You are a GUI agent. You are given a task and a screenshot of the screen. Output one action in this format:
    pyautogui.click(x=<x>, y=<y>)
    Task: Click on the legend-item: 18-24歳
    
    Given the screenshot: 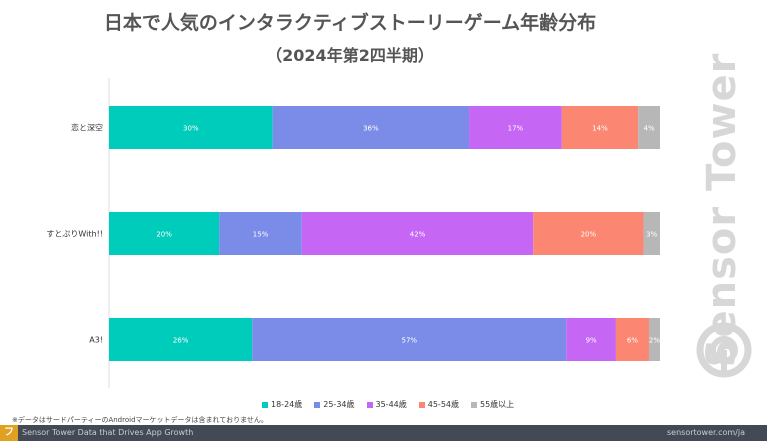 What is the action you would take?
    pyautogui.click(x=282, y=404)
    